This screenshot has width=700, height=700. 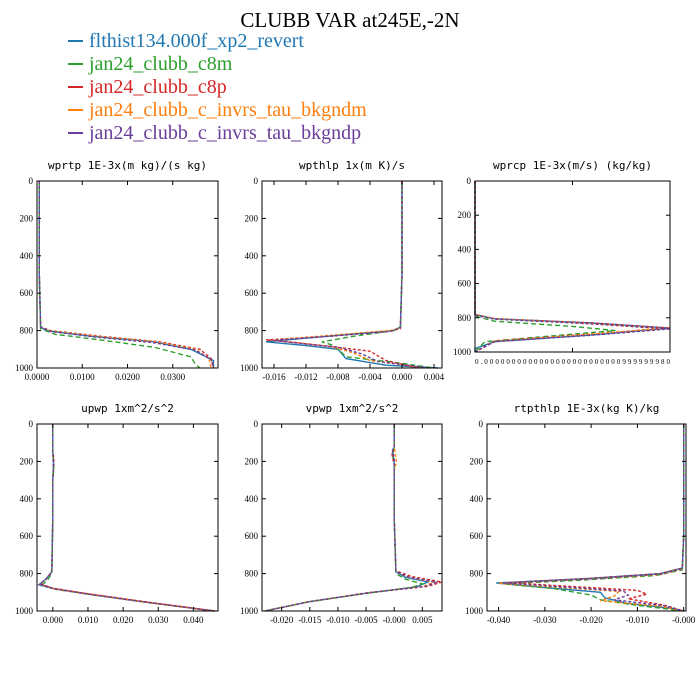 What do you see at coordinates (274, 377) in the screenshot?
I see `x-tick-label: -0.016` at bounding box center [274, 377].